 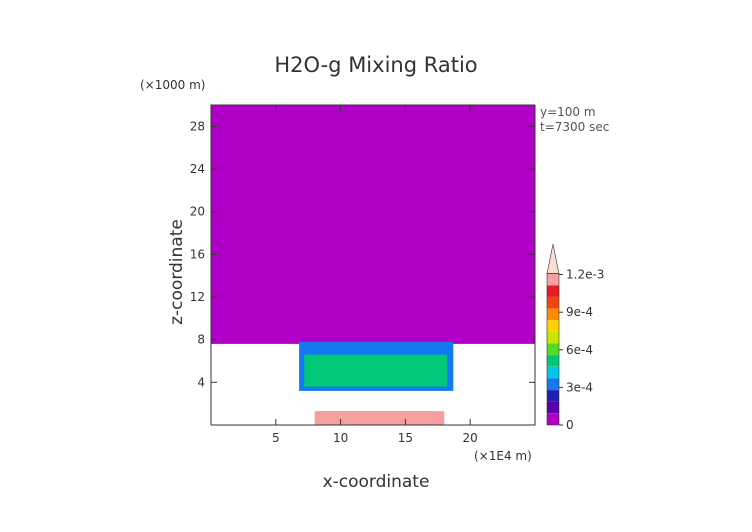 What do you see at coordinates (579, 387) in the screenshot?
I see `colorbar-tick-label-1: 3e-4` at bounding box center [579, 387].